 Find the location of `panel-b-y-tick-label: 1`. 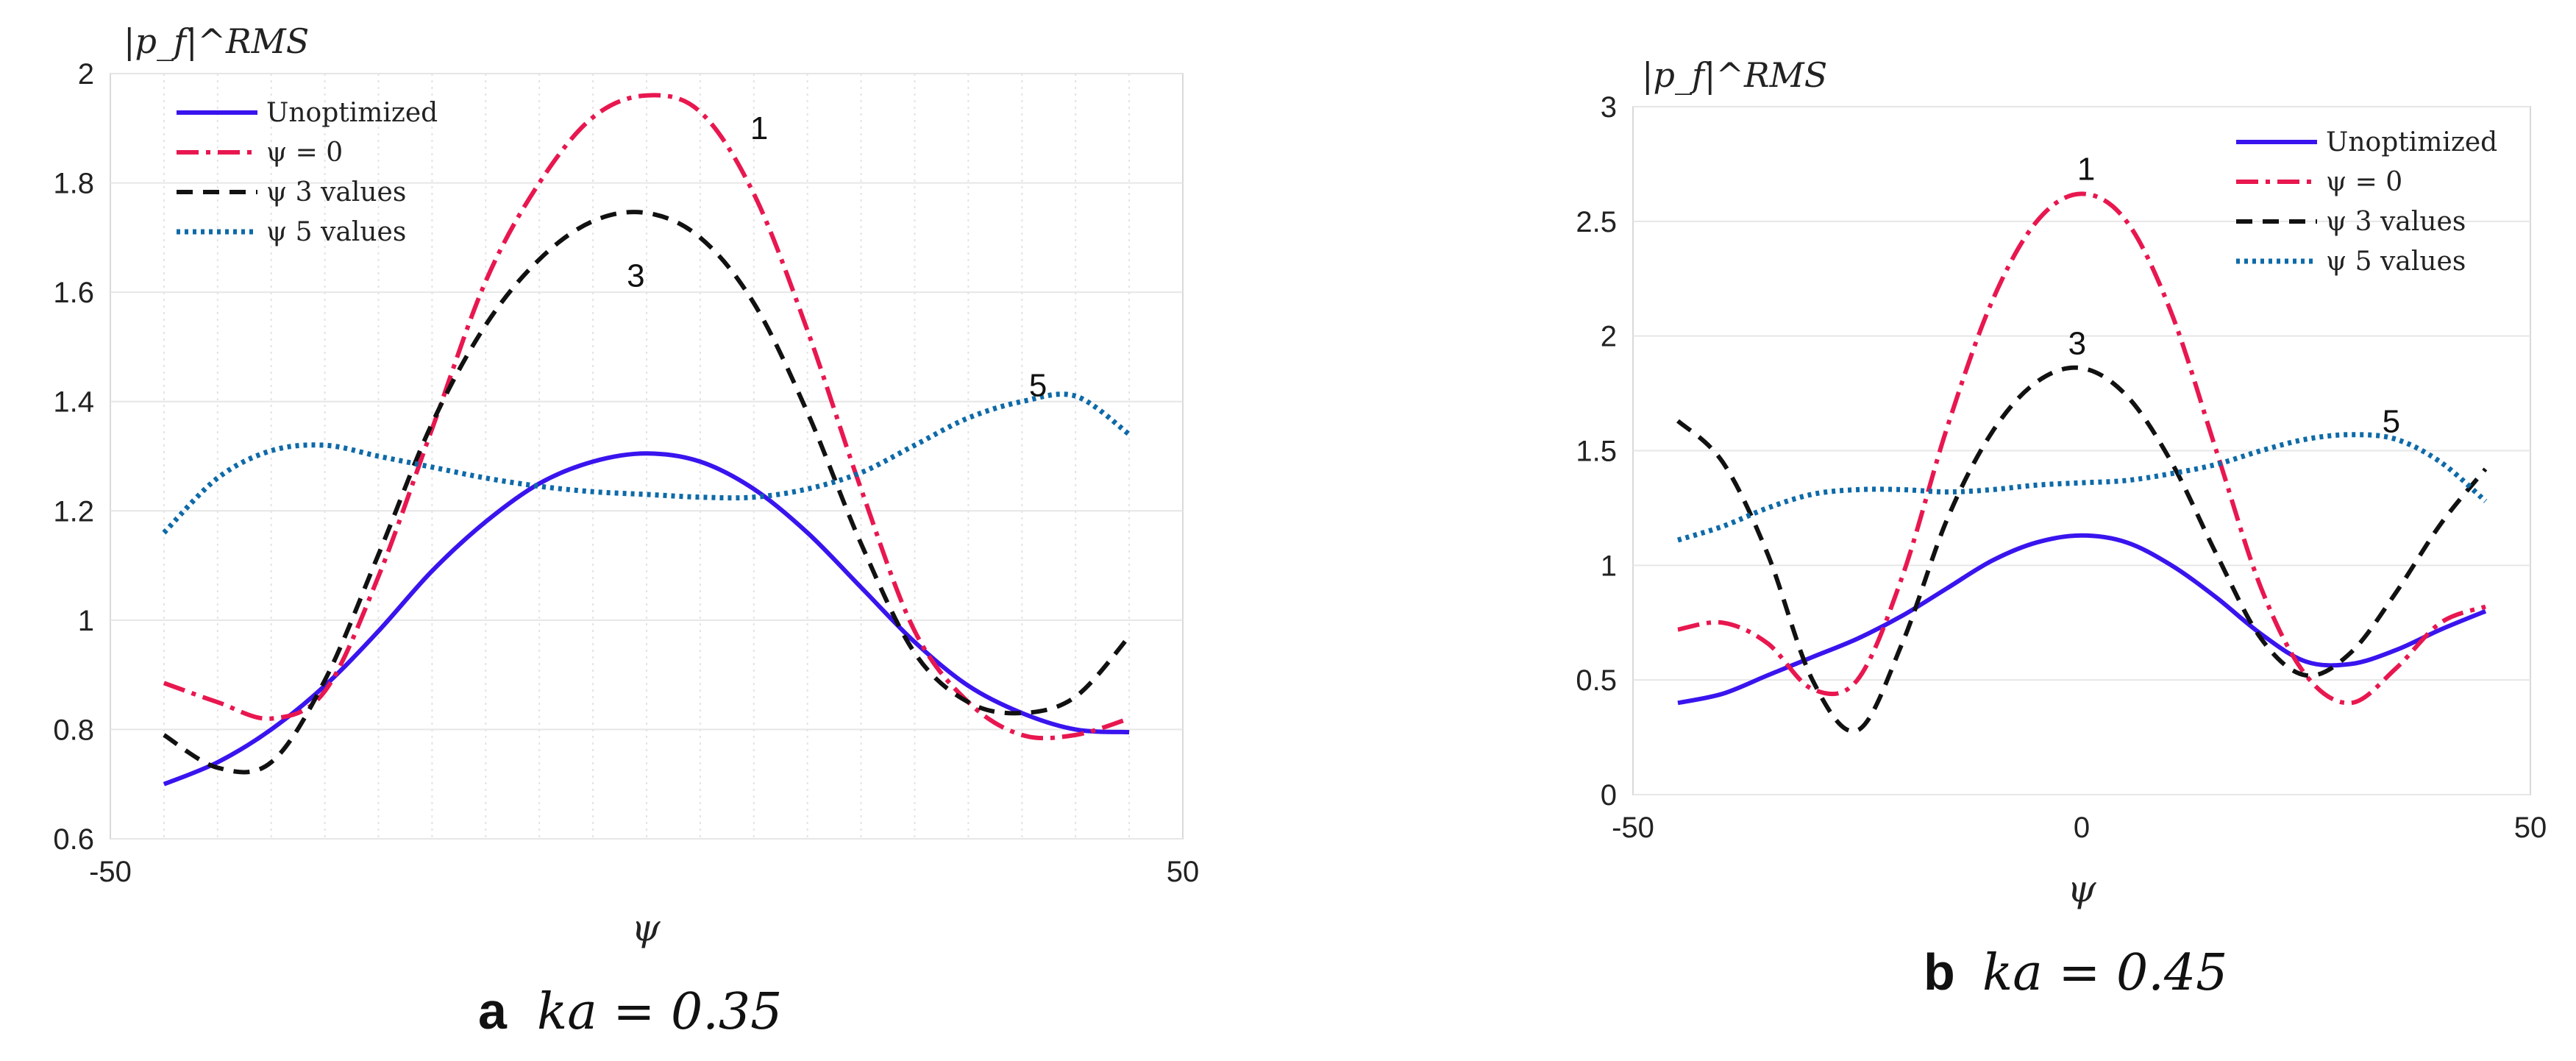

panel-b-y-tick-label: 1 is located at coordinates (1609, 566).